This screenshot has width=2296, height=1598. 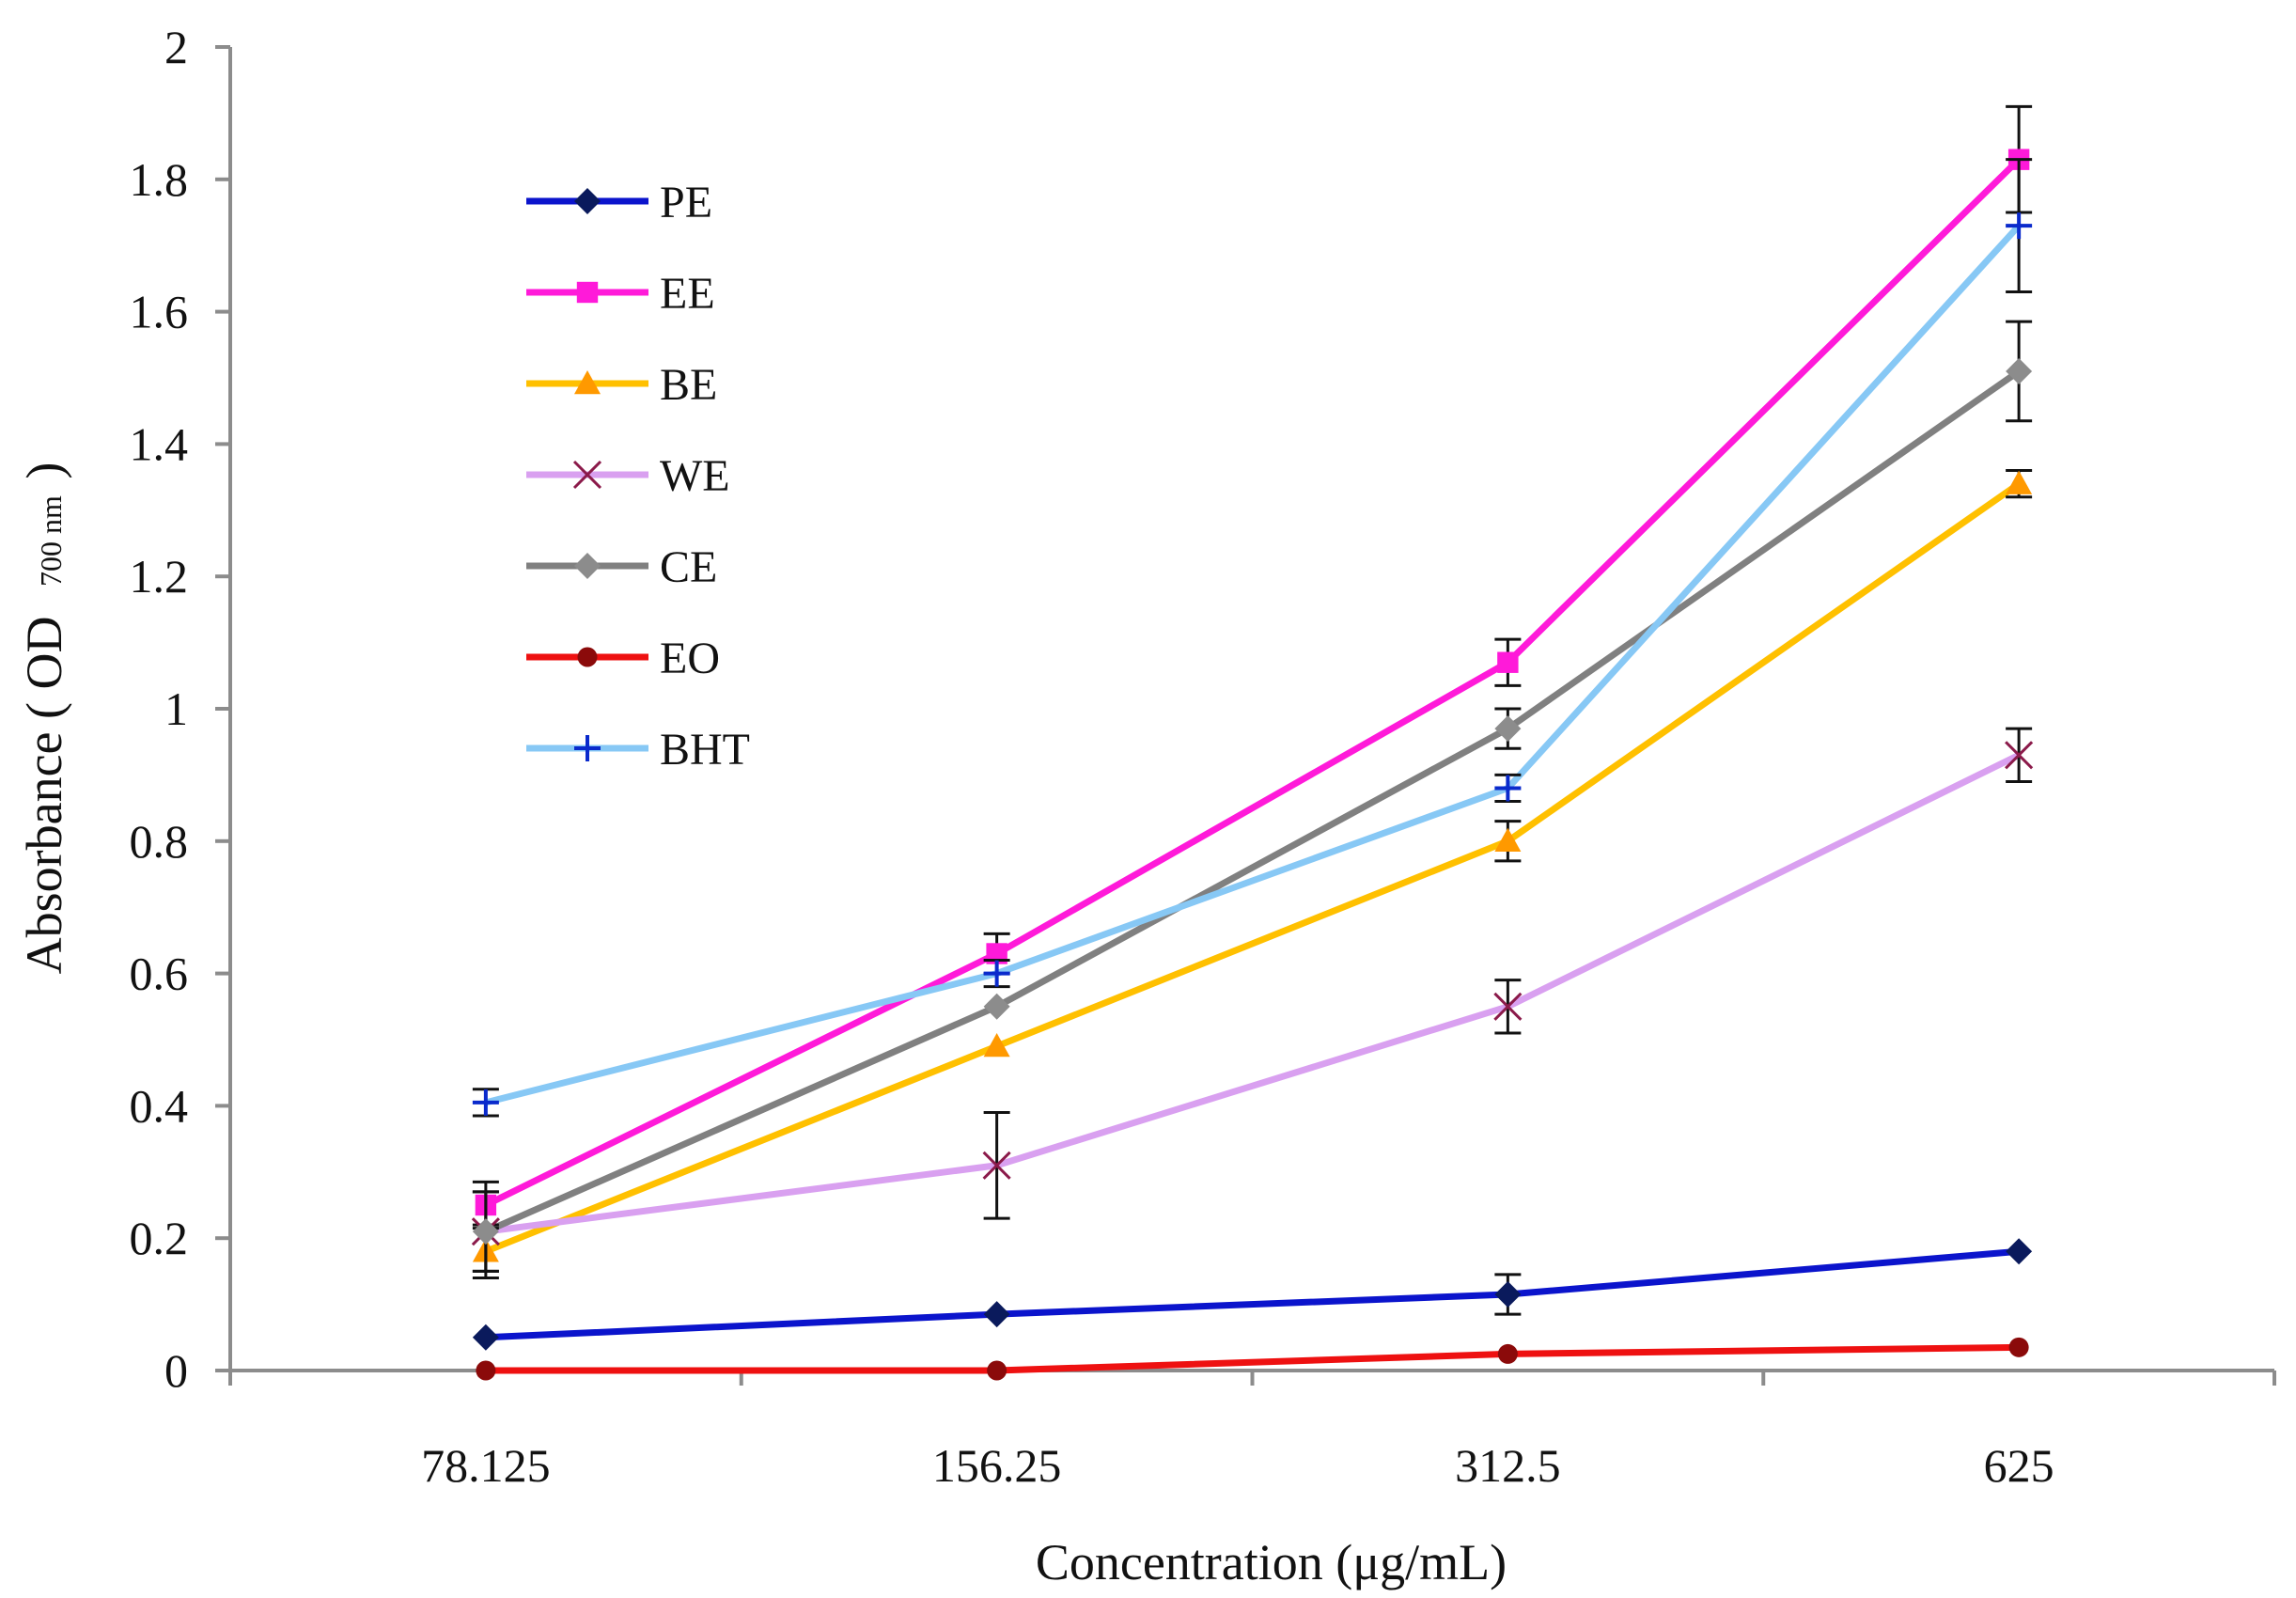 I want to click on x-tick-label: 156.25, so click(x=997, y=1465).